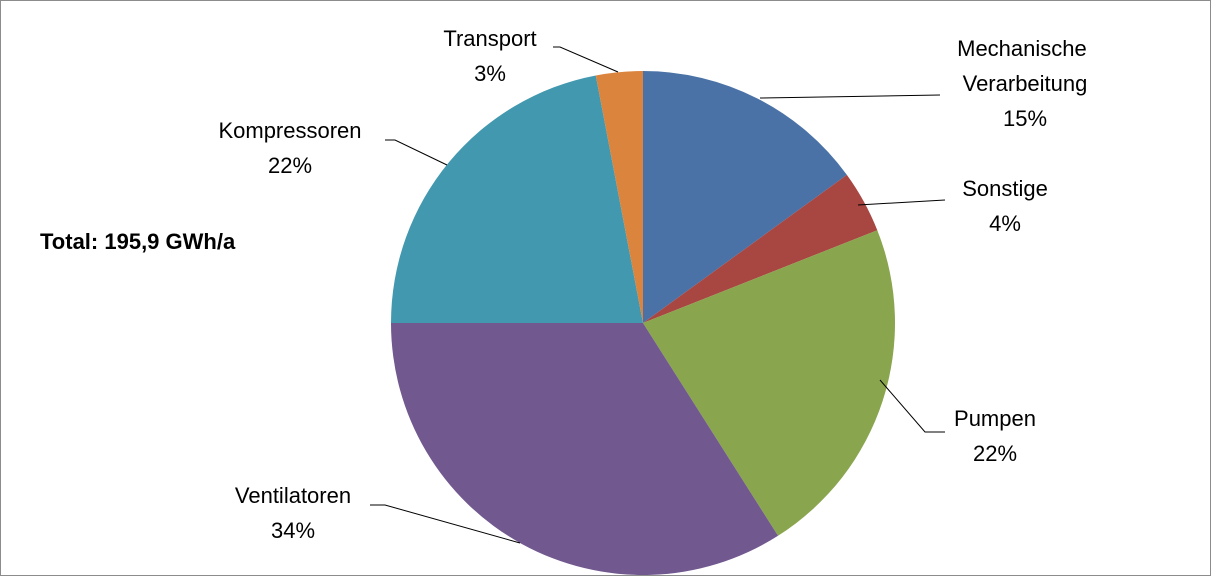 The height and width of the screenshot is (577, 1212). Describe the element at coordinates (1025, 83) in the screenshot. I see `label-line: Verarbeitung` at that location.